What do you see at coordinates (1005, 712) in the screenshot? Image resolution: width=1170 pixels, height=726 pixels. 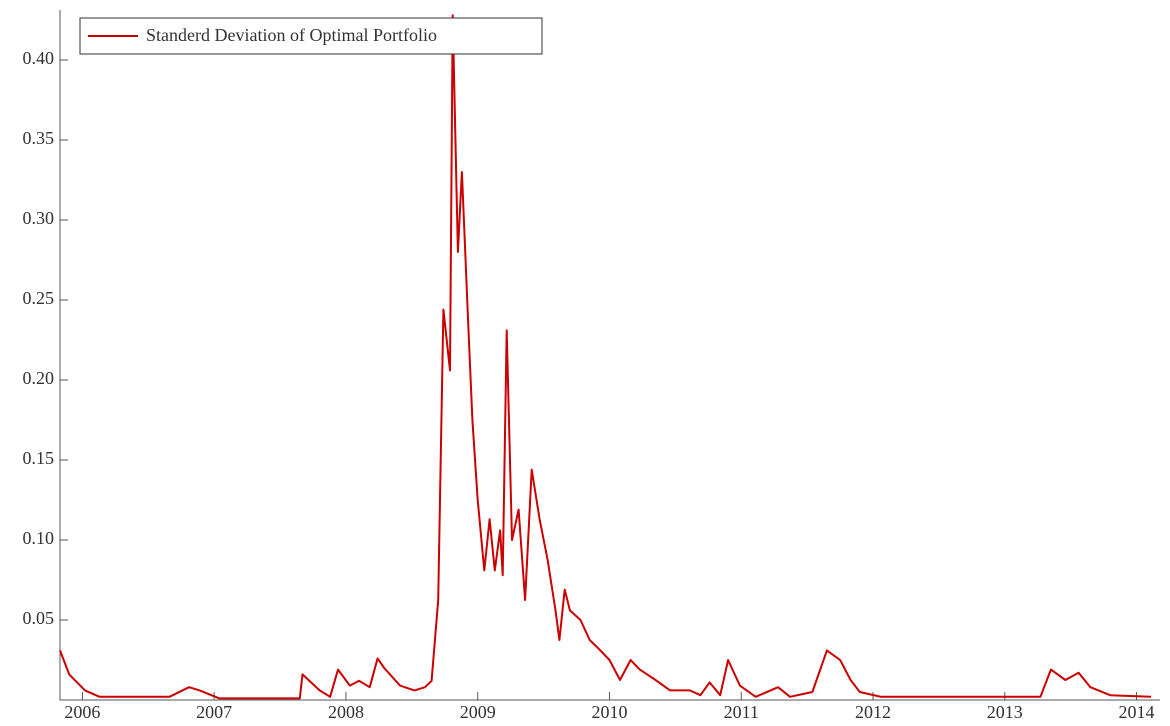 I see `x-tick-label: 2013` at bounding box center [1005, 712].